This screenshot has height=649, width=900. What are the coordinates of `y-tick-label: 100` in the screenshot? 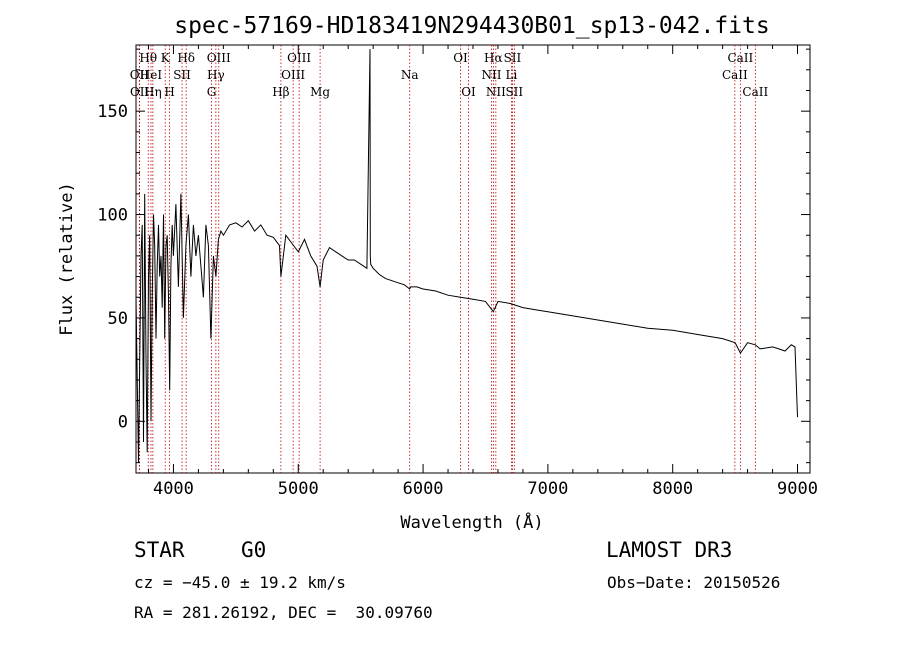 It's located at (112, 216).